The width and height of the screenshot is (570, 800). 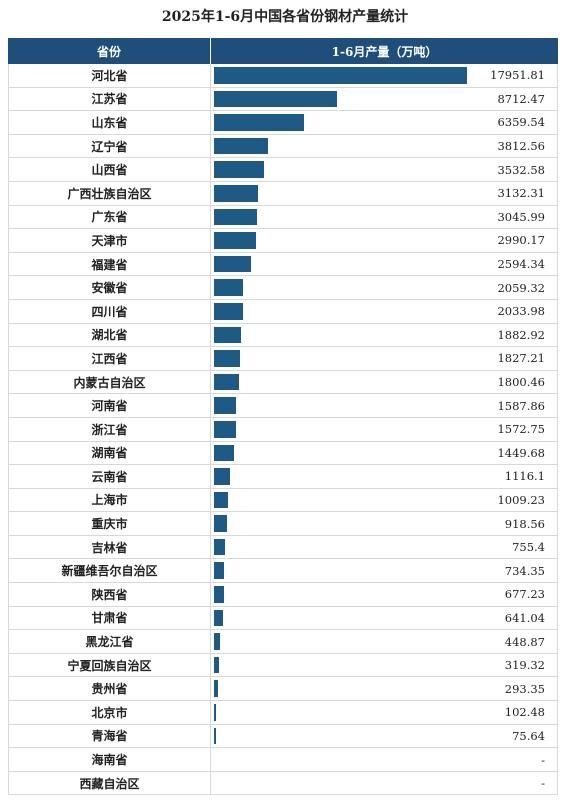 I want to click on bar-cell: 1882.92, so click(x=384, y=335).